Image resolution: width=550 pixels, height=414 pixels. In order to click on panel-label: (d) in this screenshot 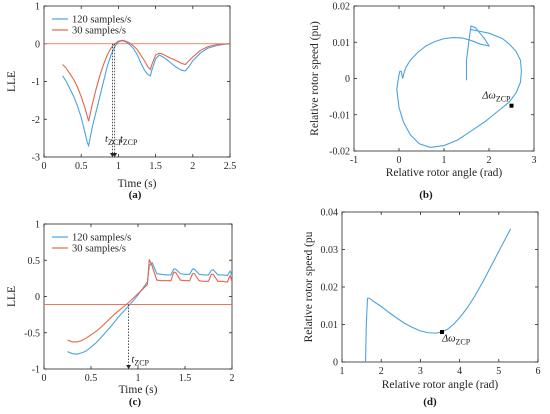, I will do `click(430, 402)`.